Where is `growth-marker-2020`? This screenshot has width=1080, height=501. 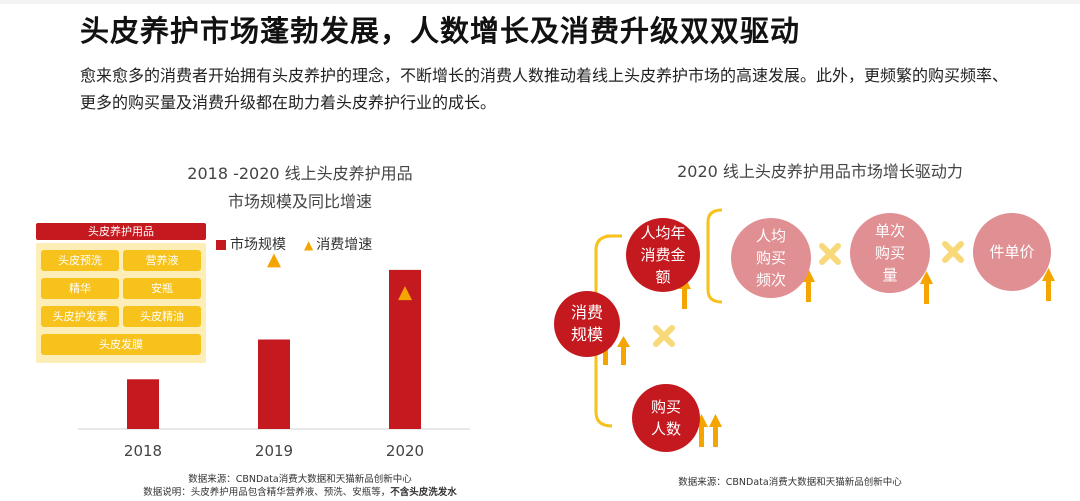 growth-marker-2020 is located at coordinates (405, 293).